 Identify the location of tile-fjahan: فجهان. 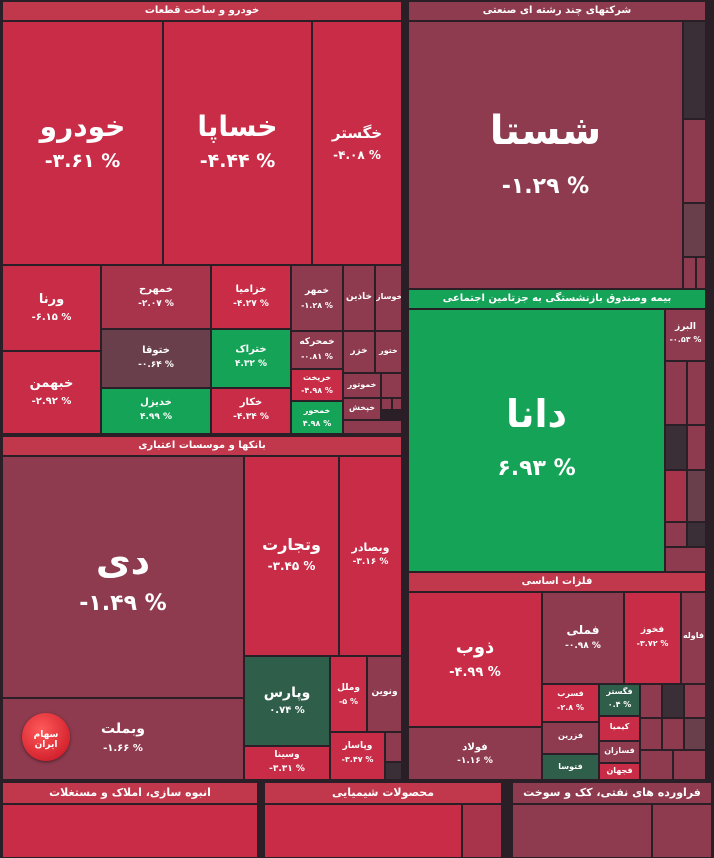
(619, 771).